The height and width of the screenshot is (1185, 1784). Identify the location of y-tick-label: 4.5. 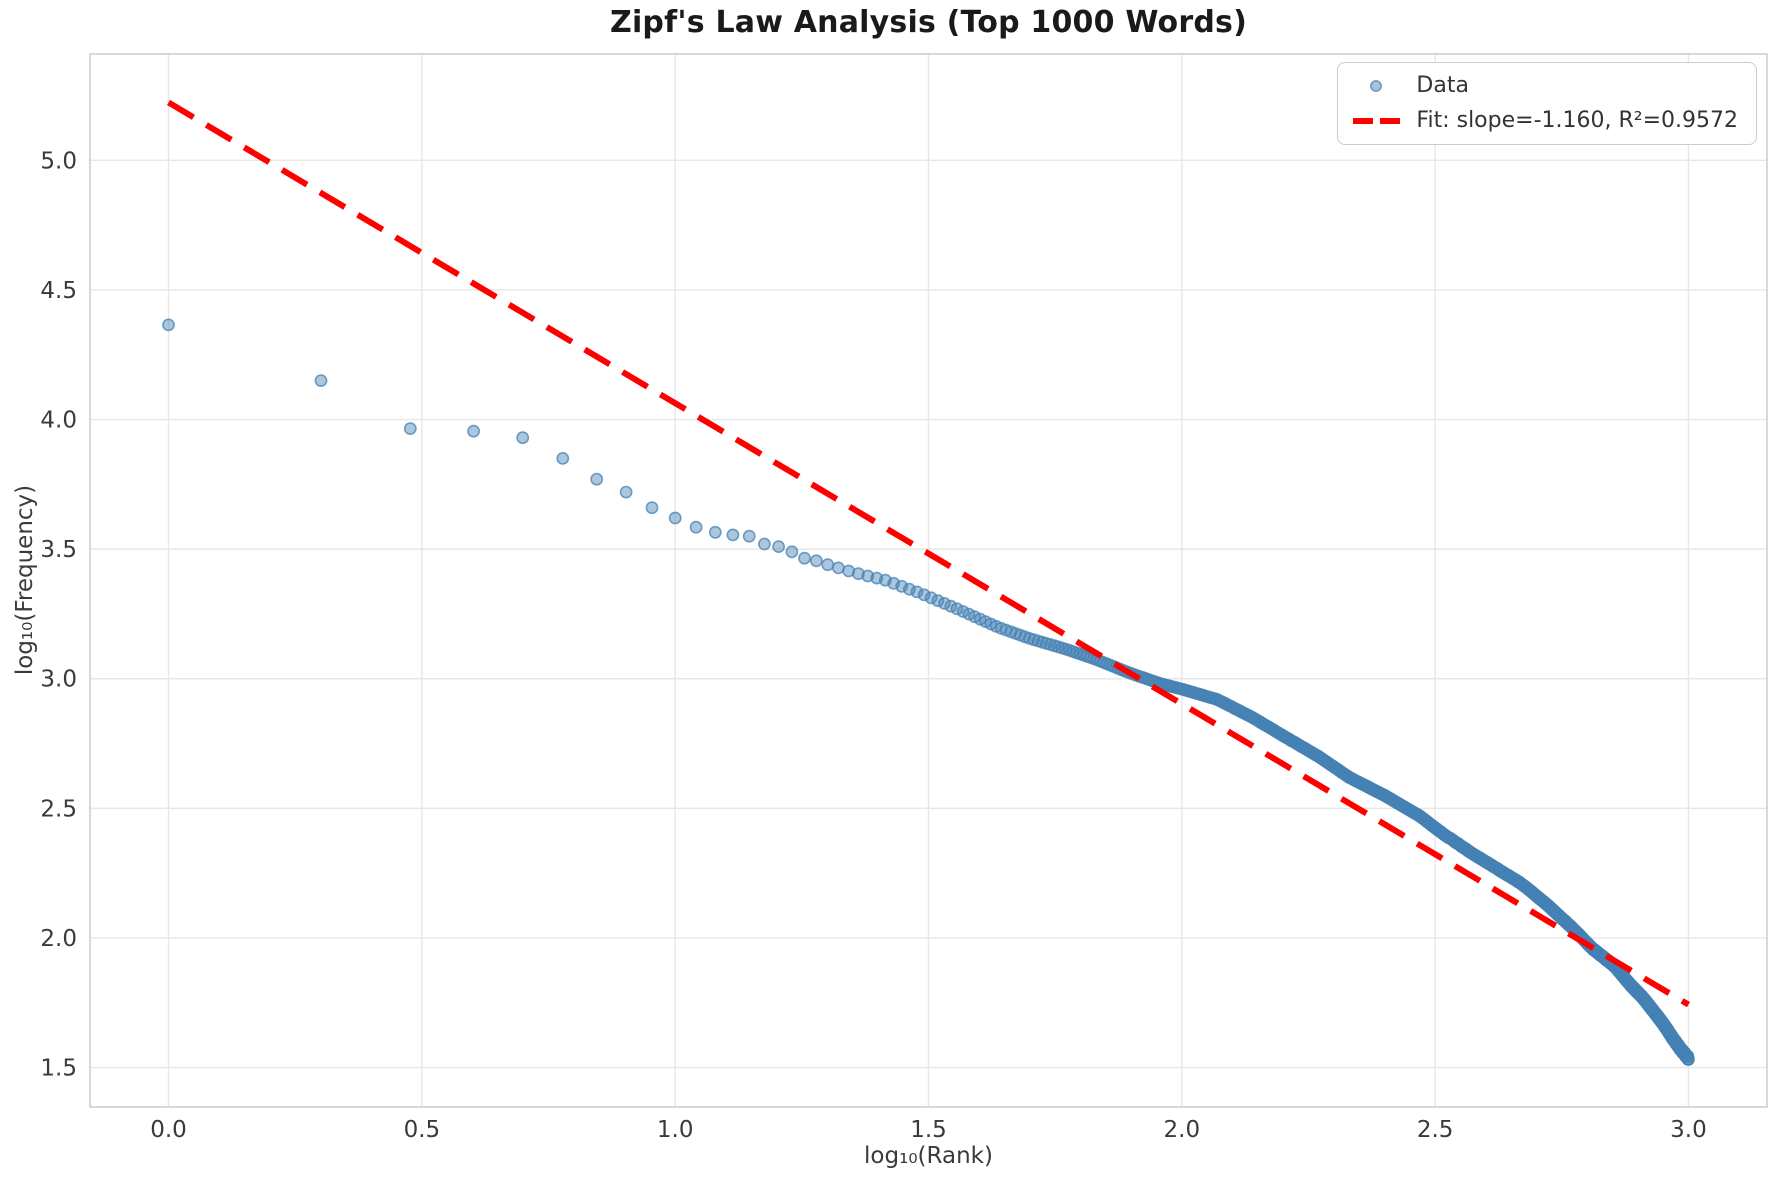
(58, 291).